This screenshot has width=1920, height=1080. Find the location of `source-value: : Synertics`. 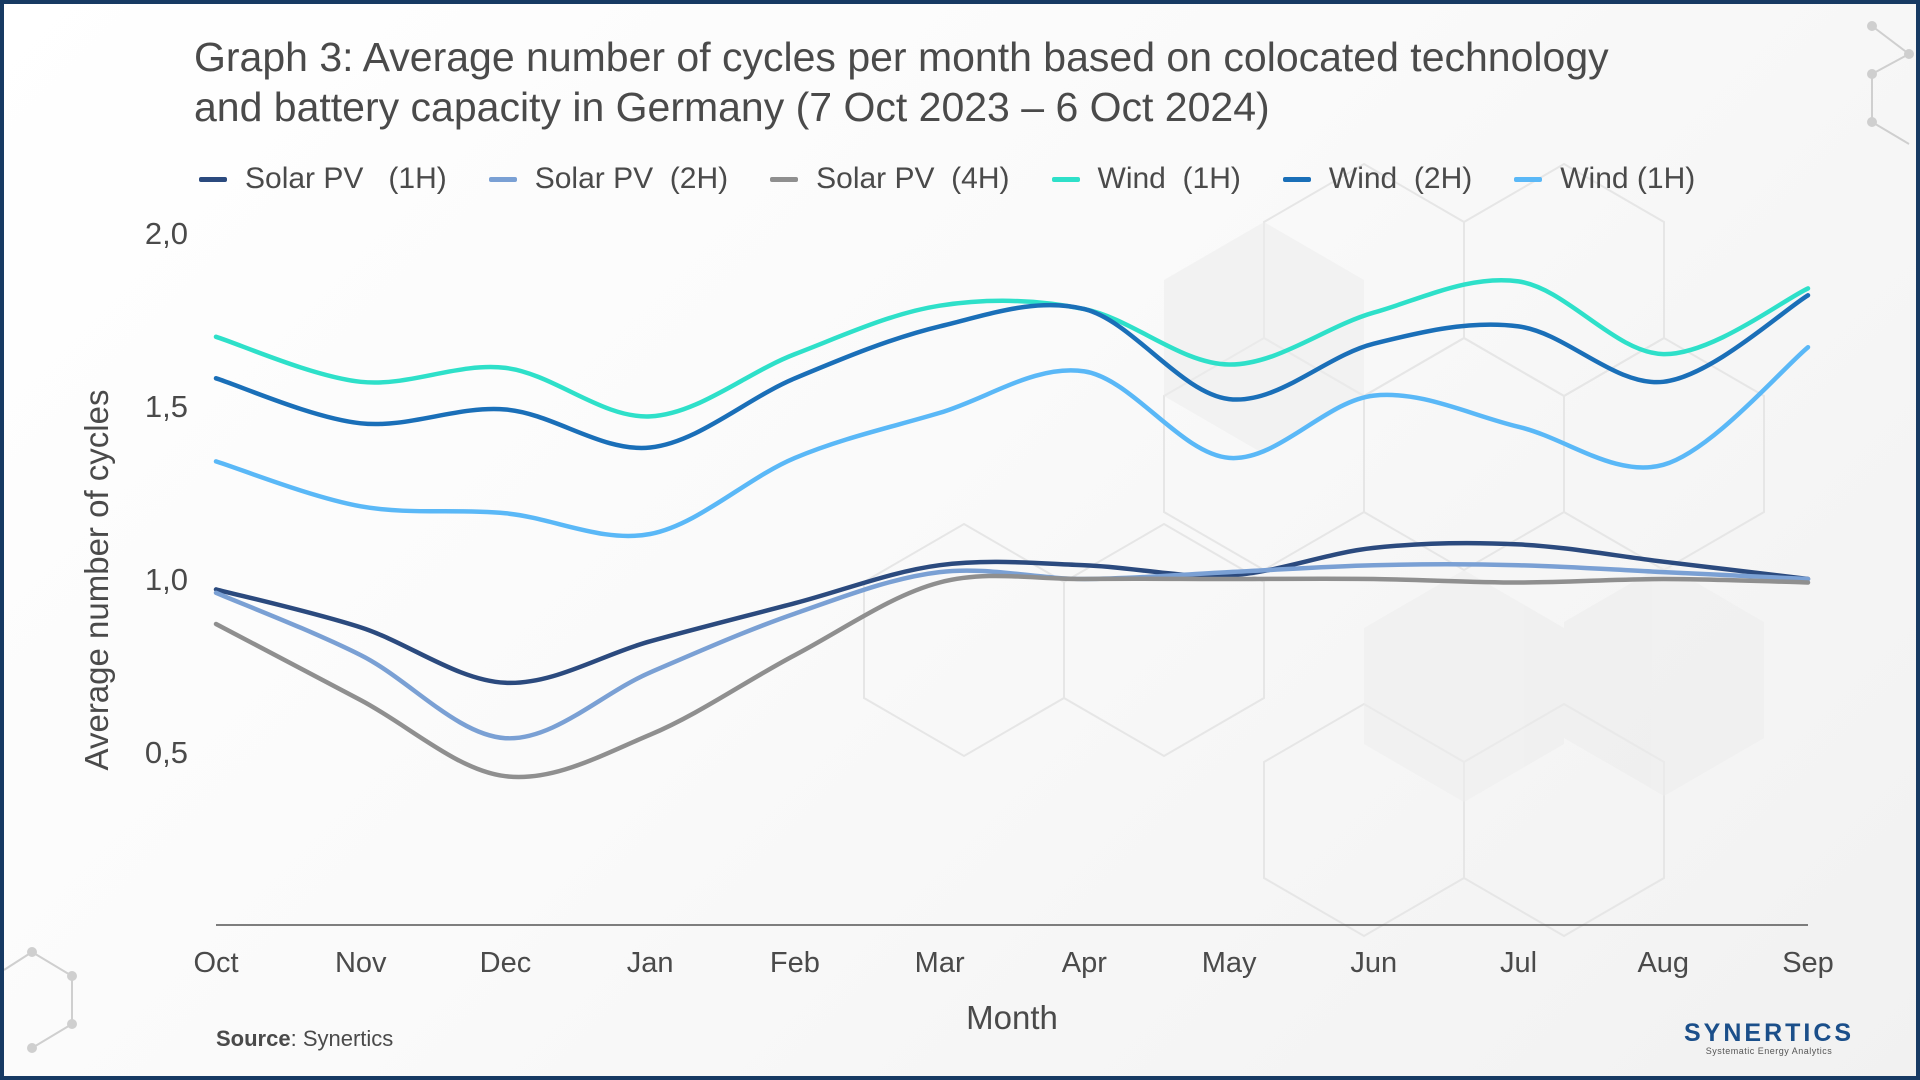

source-value: : Synertics is located at coordinates (342, 1038).